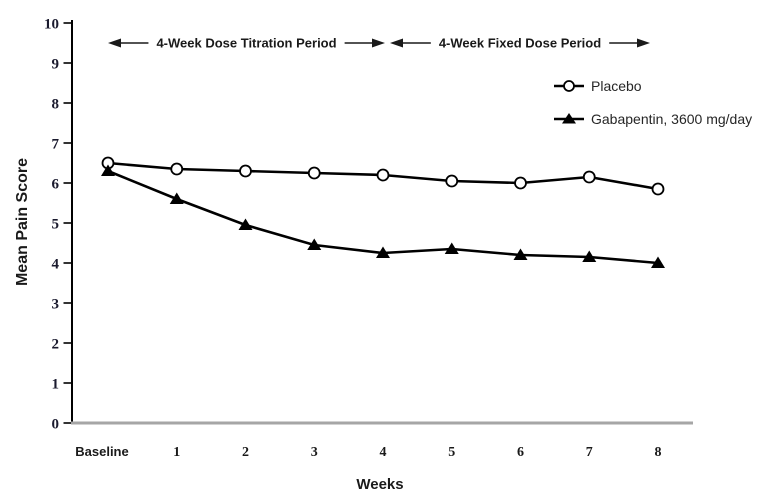 The width and height of the screenshot is (760, 499). I want to click on period-annotation: 4-Week Fixed Dose Period, so click(520, 43).